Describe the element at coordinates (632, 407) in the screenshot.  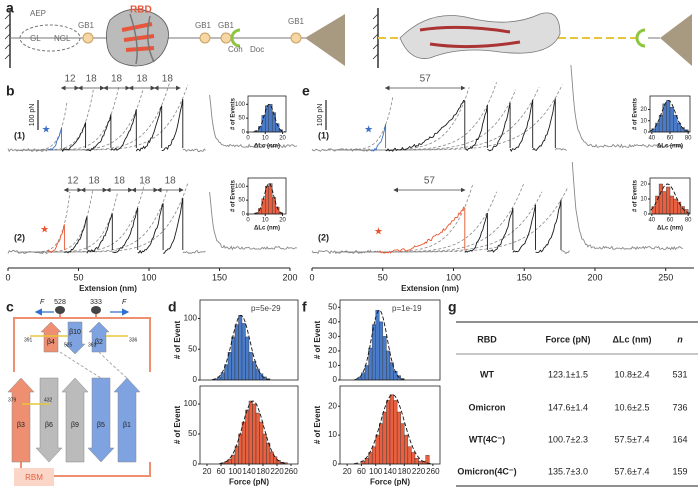
I see `table-cell: 10.6±2.5` at that location.